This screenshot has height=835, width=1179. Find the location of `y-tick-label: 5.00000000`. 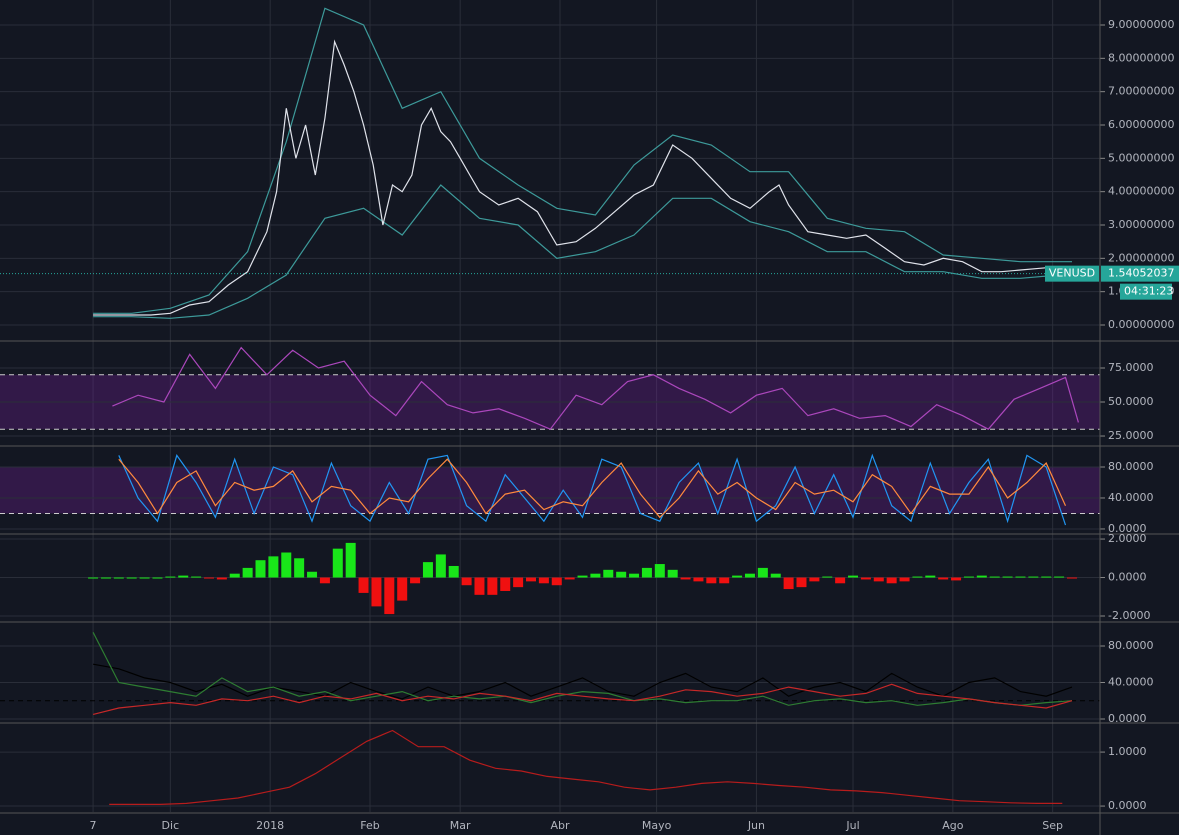

y-tick-label: 5.00000000 is located at coordinates (1141, 157).